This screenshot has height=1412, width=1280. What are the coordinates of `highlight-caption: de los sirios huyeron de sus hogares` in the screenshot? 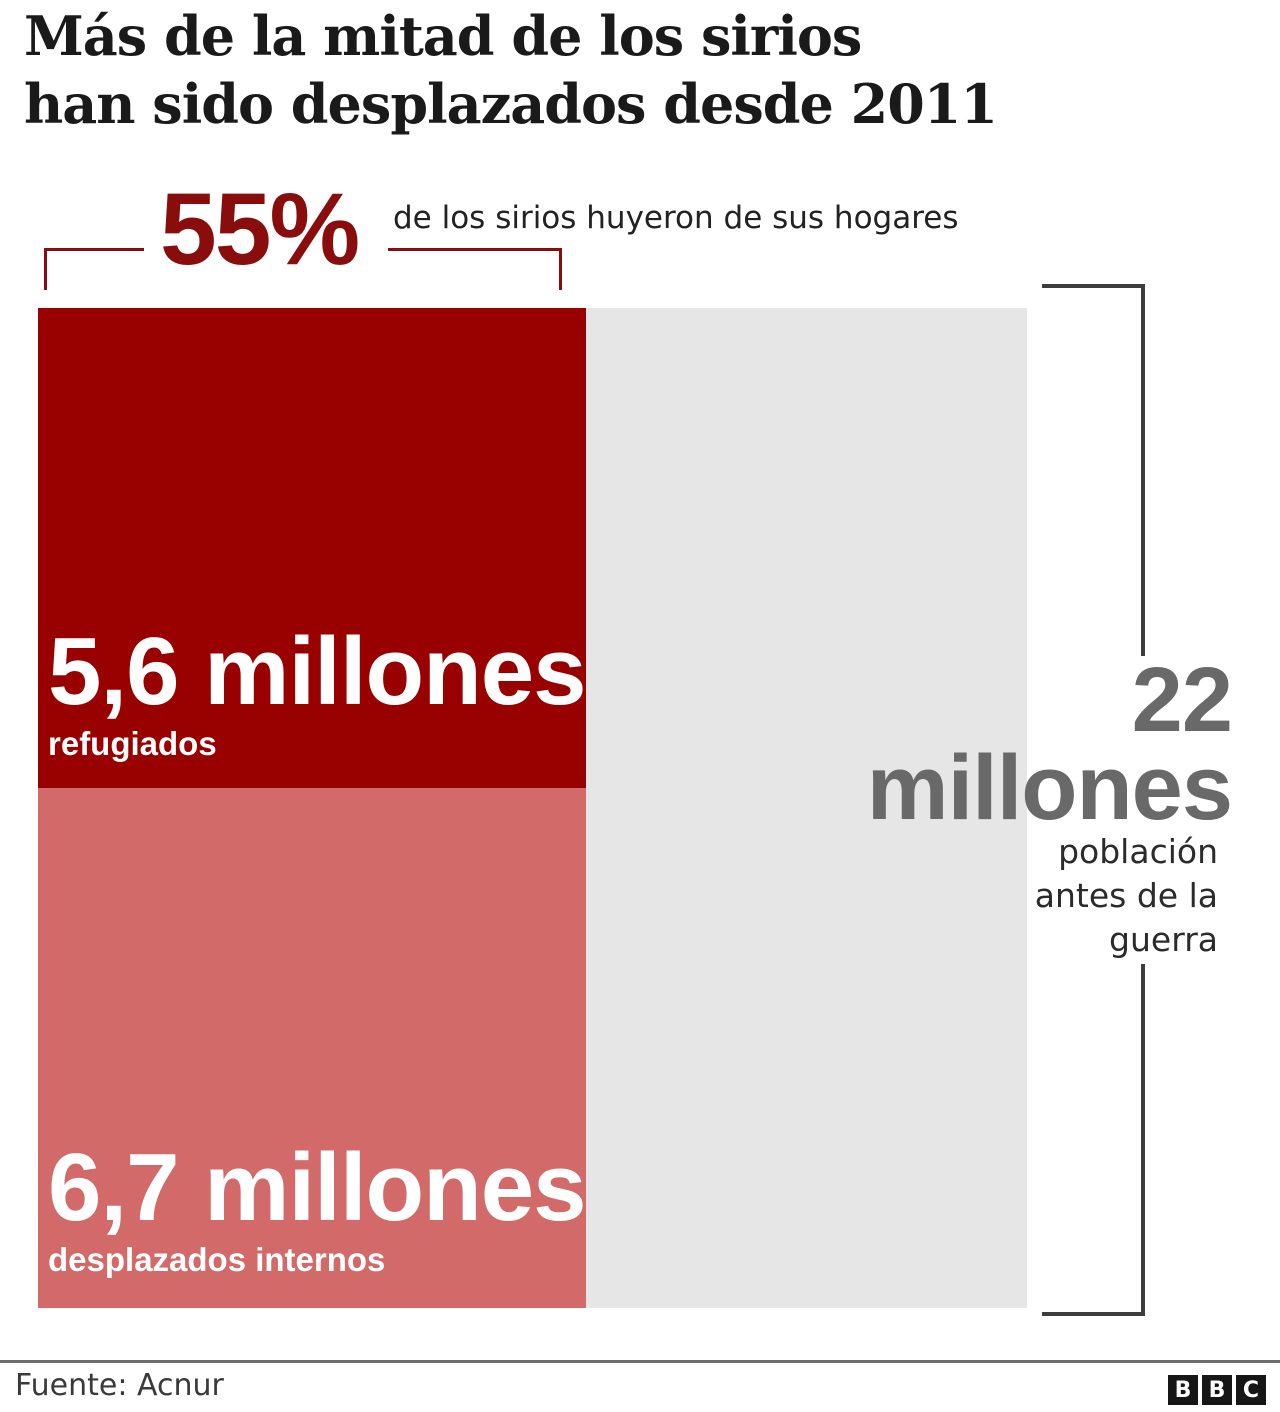 It's located at (676, 218).